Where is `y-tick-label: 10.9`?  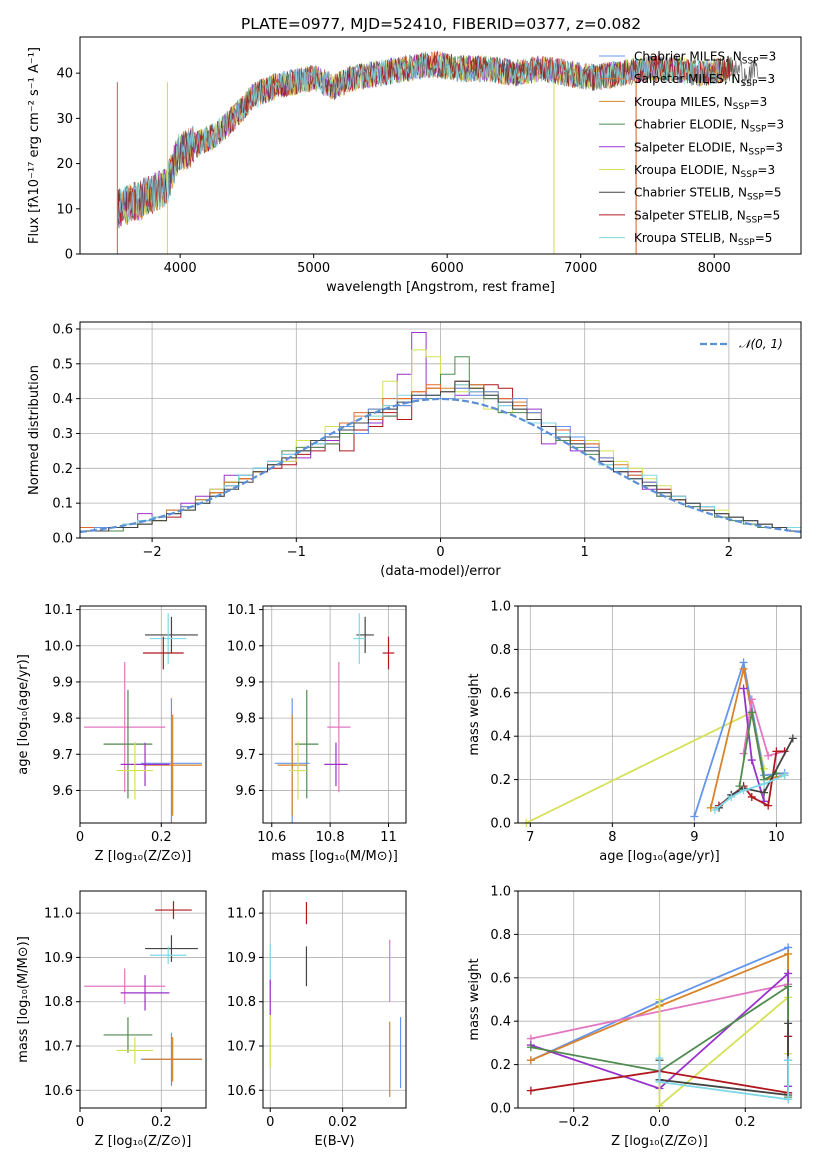
y-tick-label: 10.9 is located at coordinates (58, 958).